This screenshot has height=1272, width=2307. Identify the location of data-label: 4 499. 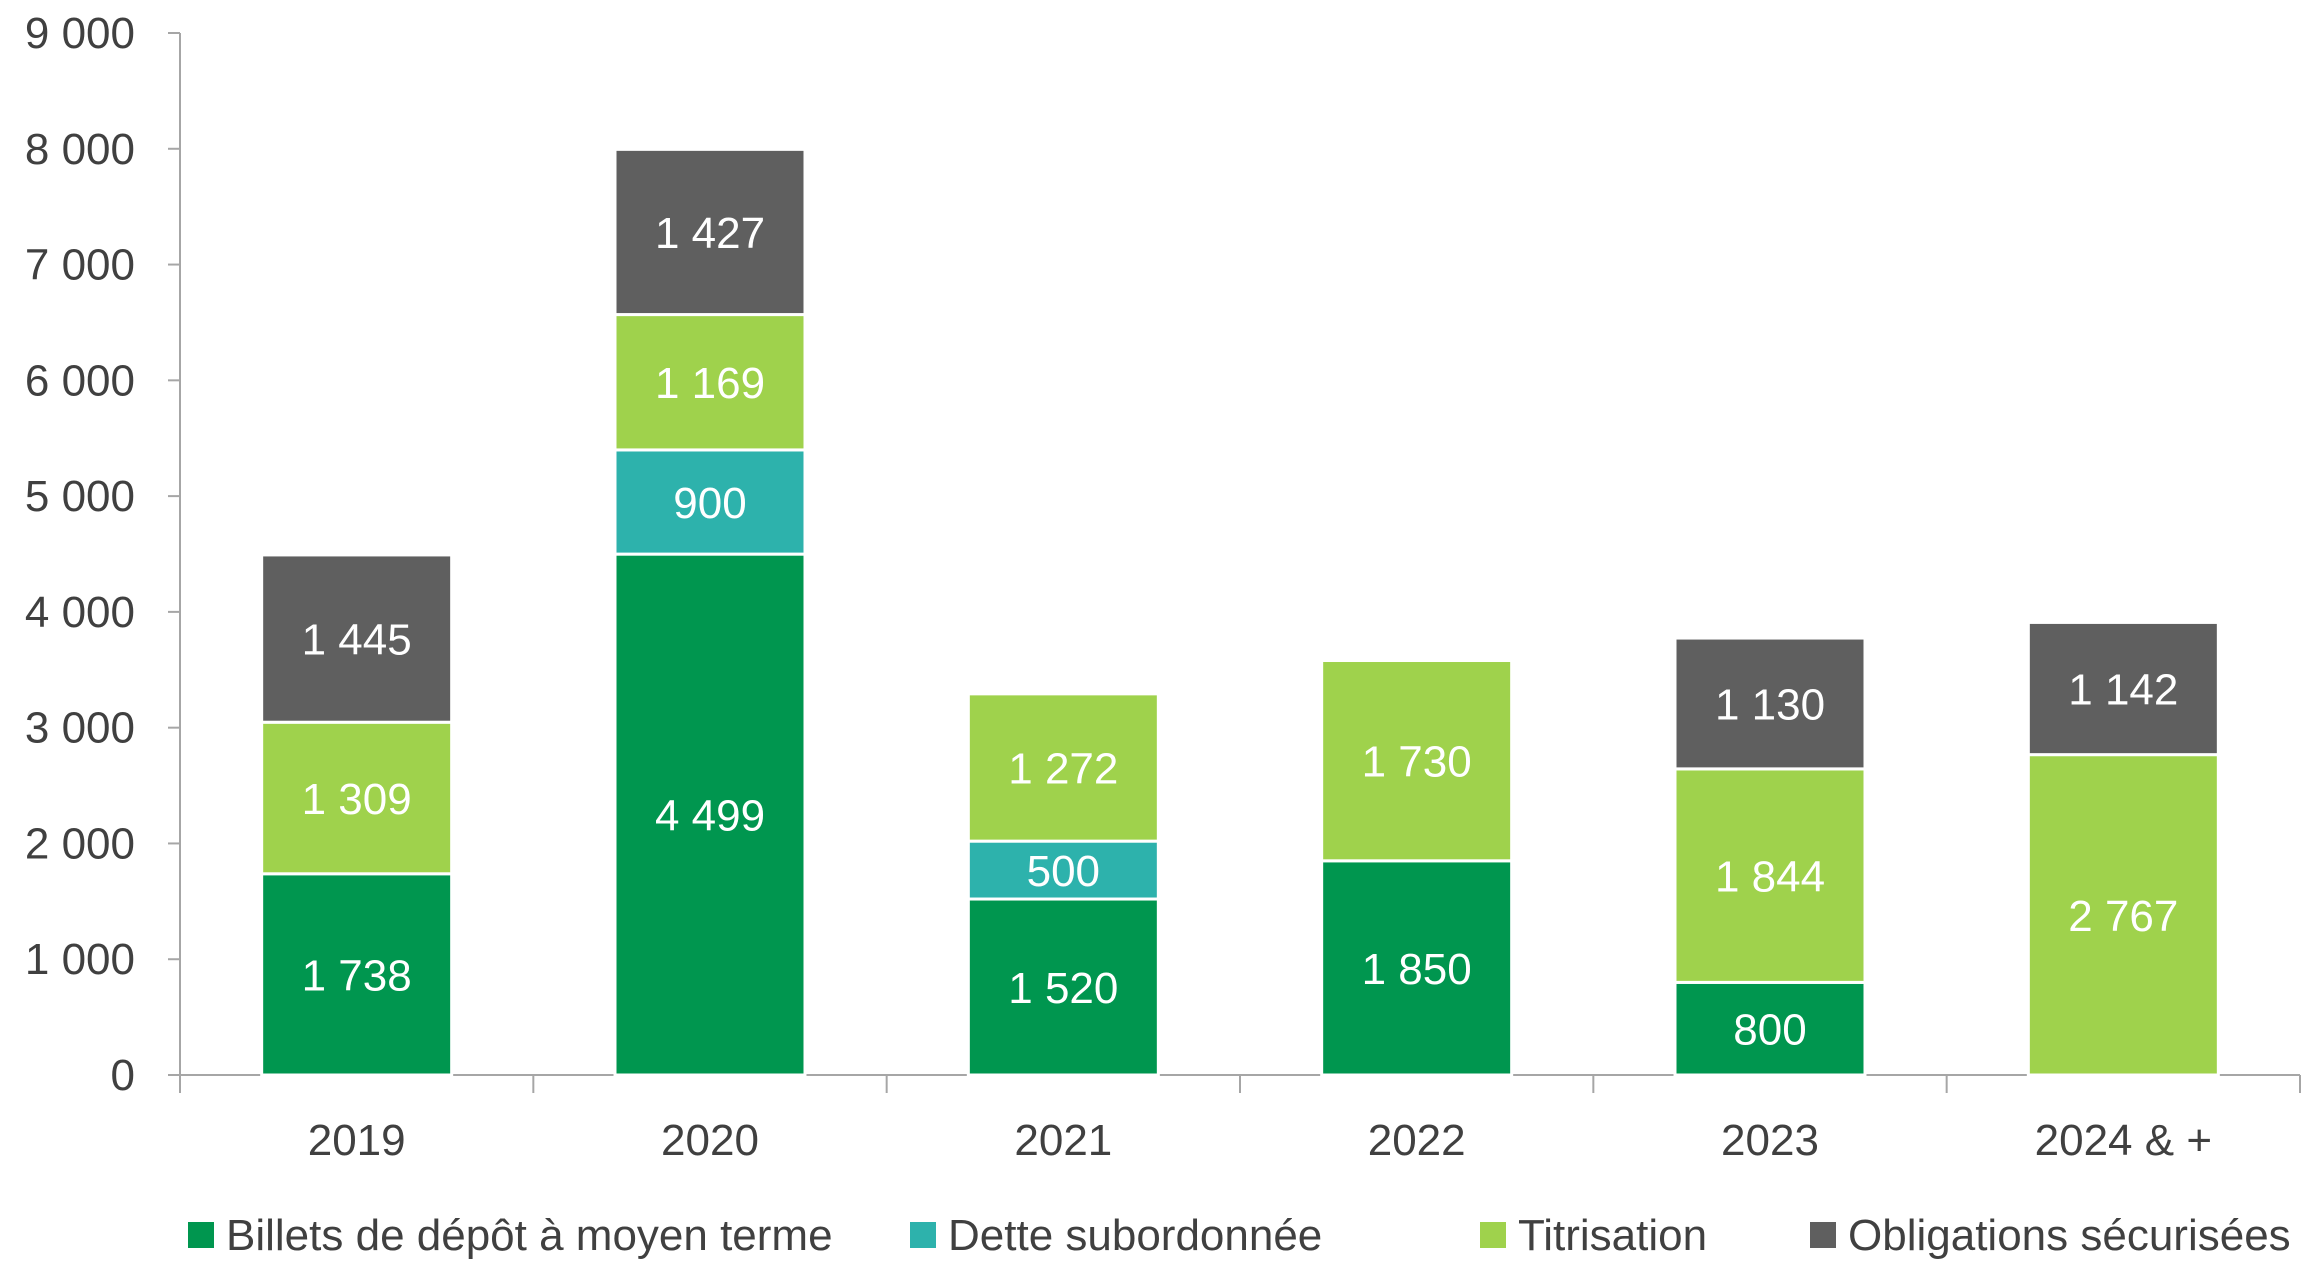
(710, 816).